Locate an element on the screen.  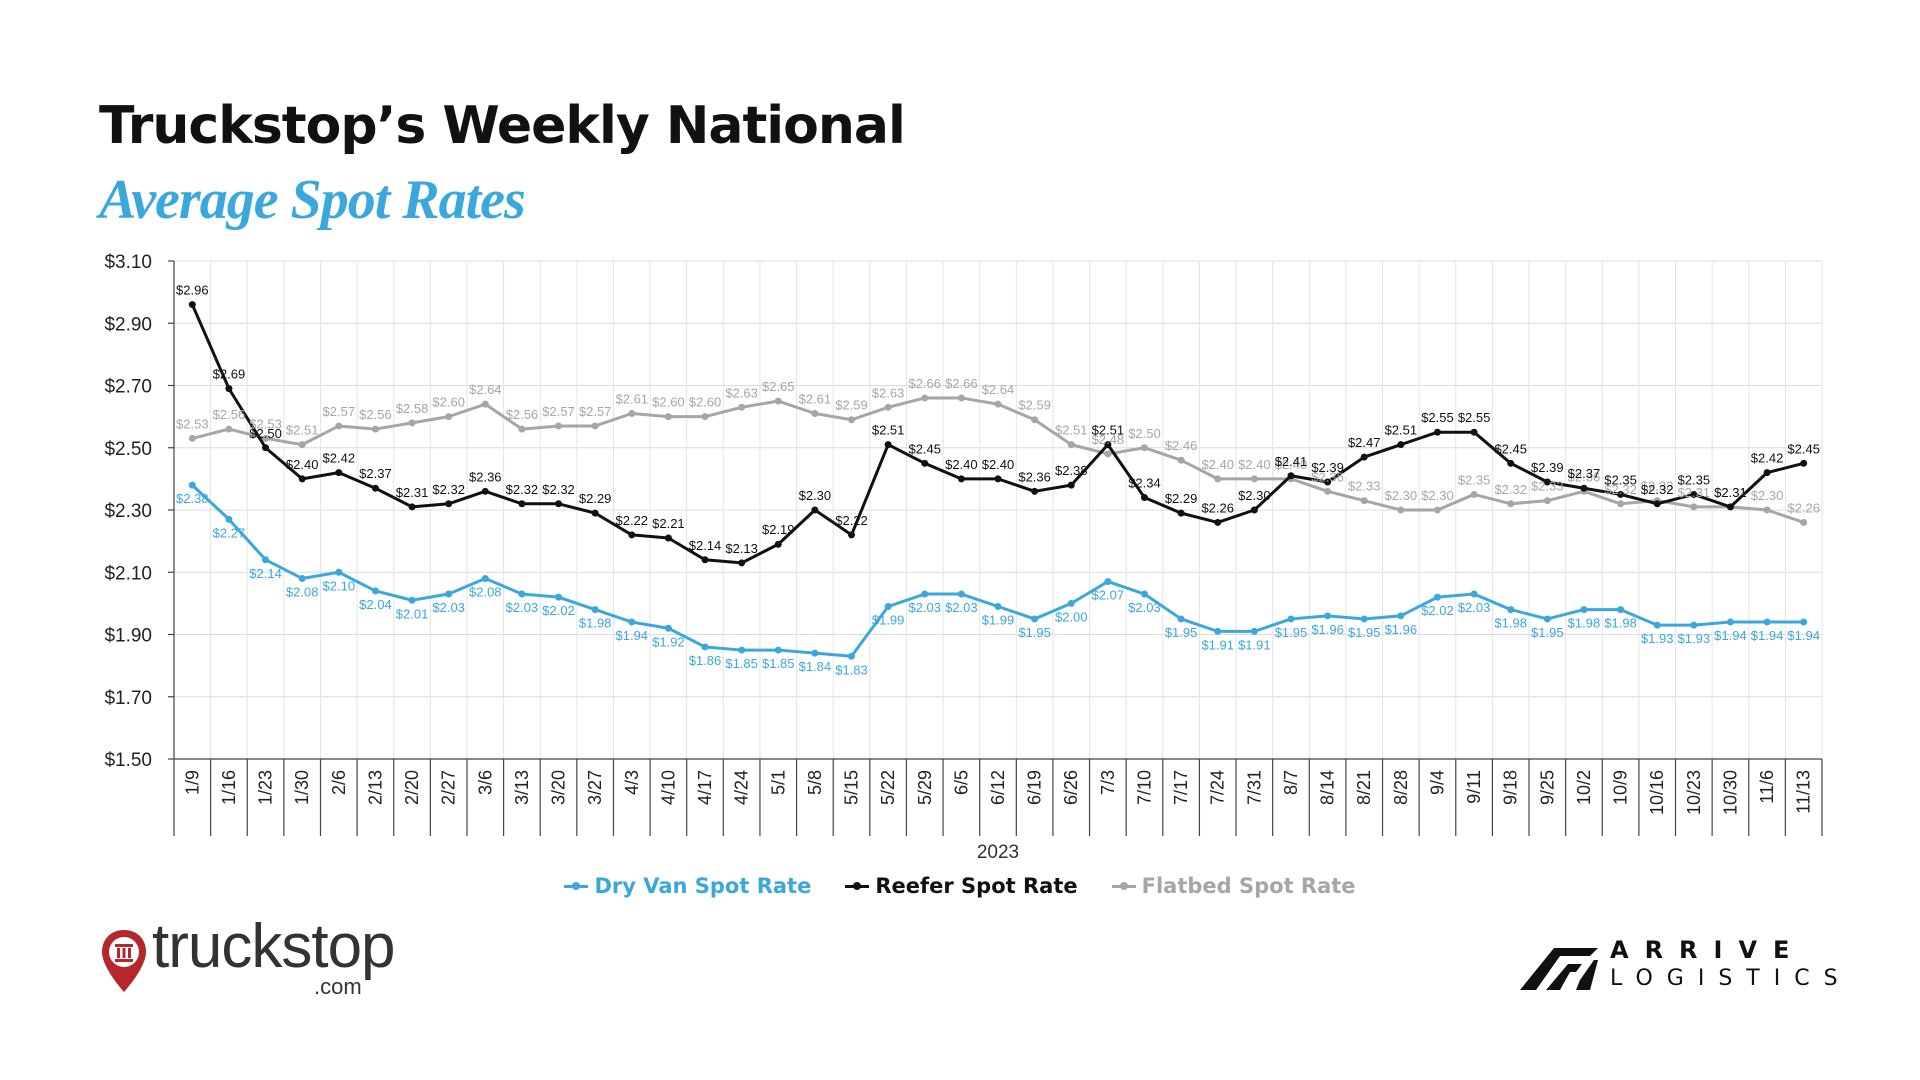
y-tick-label: $2.30 is located at coordinates (128, 511).